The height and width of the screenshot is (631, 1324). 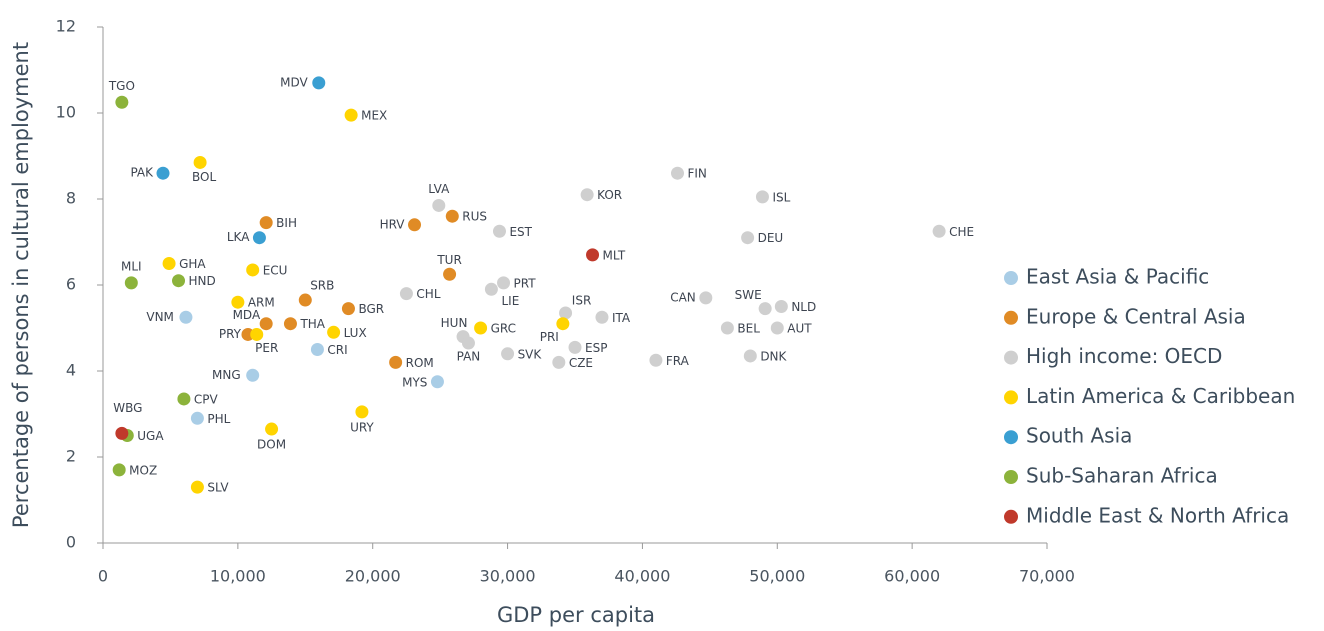 What do you see at coordinates (510, 301) in the screenshot?
I see `point-label: LIE` at bounding box center [510, 301].